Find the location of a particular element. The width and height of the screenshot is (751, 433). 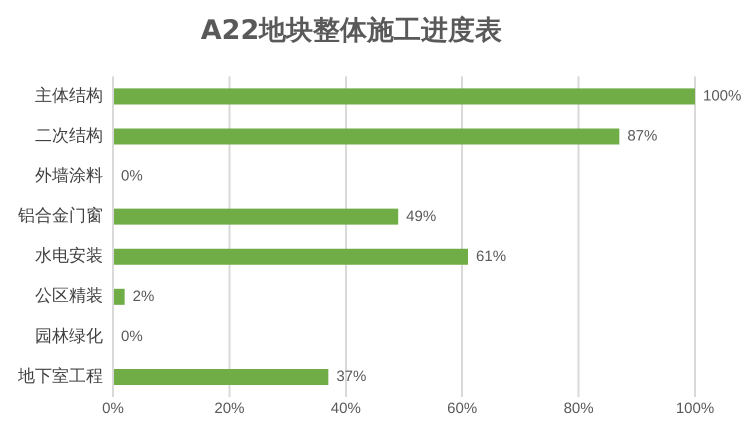

y-tick-label: 公区精装 is located at coordinates (69, 296).